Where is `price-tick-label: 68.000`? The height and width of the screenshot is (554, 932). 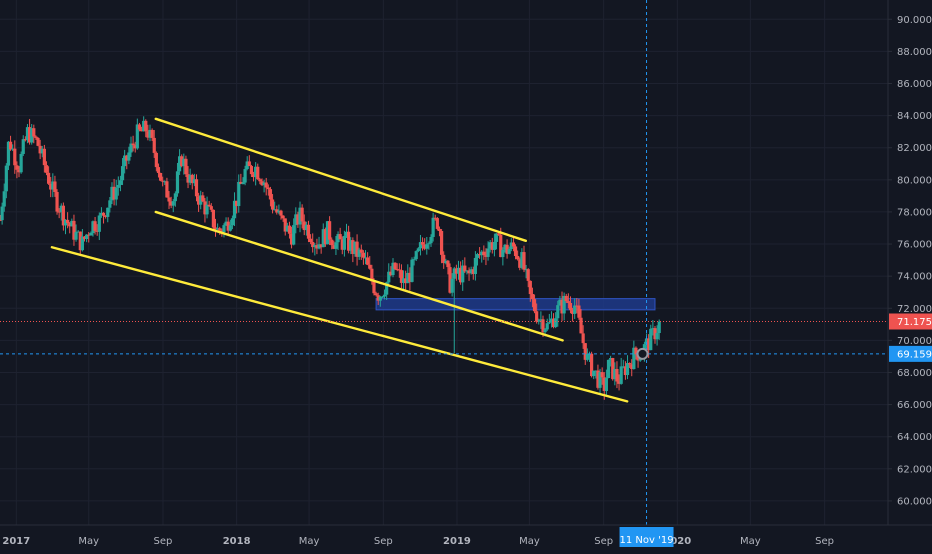
price-tick-label: 68.000 is located at coordinates (914, 373).